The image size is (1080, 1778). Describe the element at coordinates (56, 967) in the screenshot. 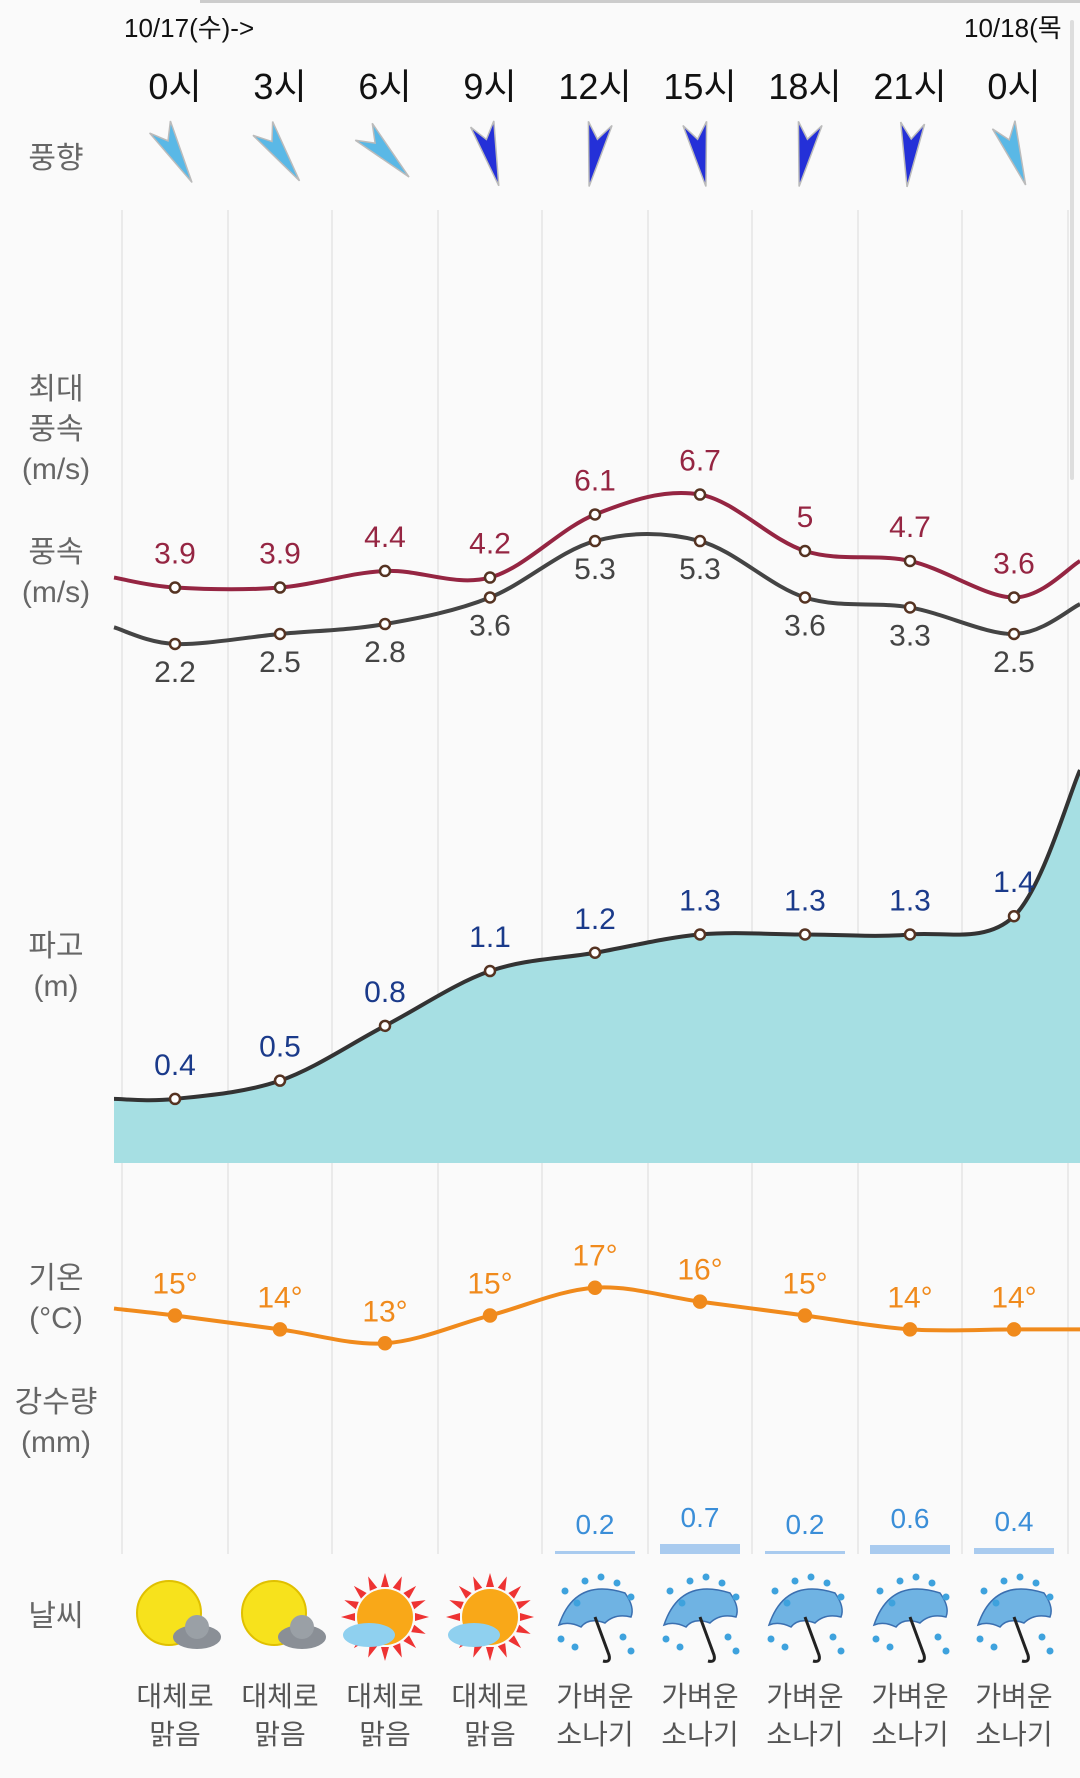

I see `label-wave-height: 파고 (m)` at that location.